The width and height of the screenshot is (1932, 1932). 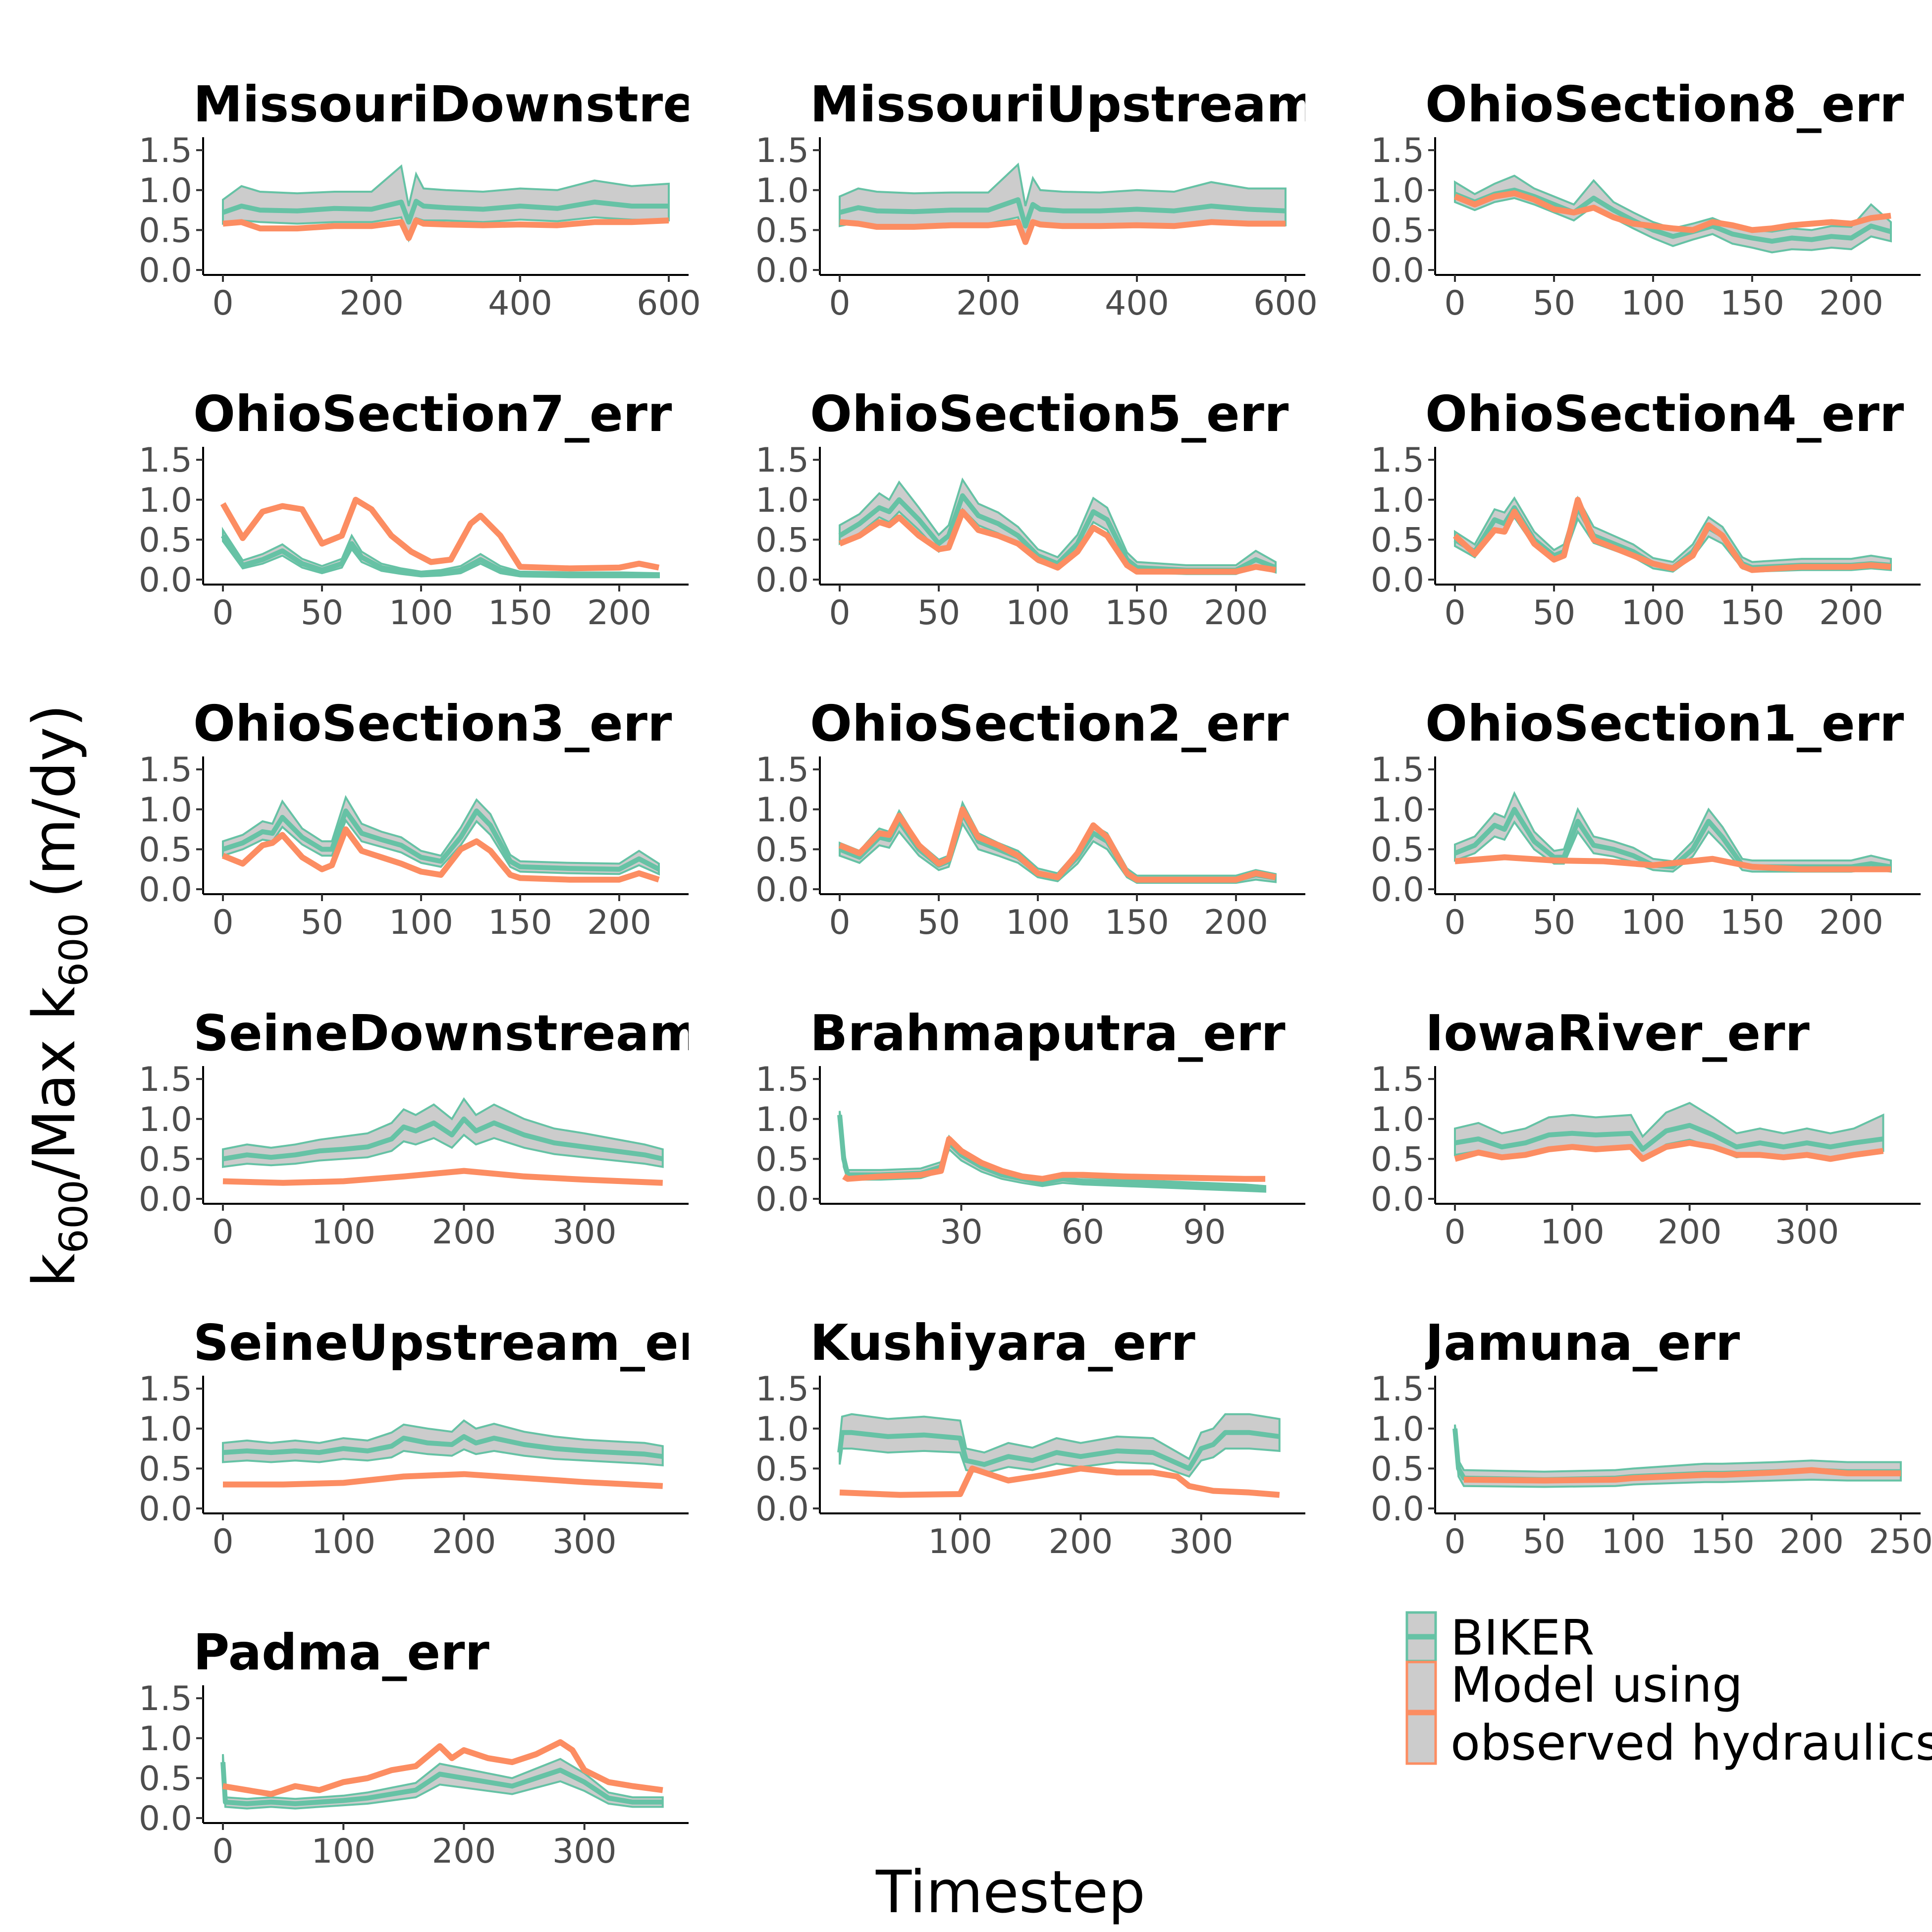 What do you see at coordinates (54, 801) in the screenshot?
I see `y-axis-title-units: (m/dy)` at bounding box center [54, 801].